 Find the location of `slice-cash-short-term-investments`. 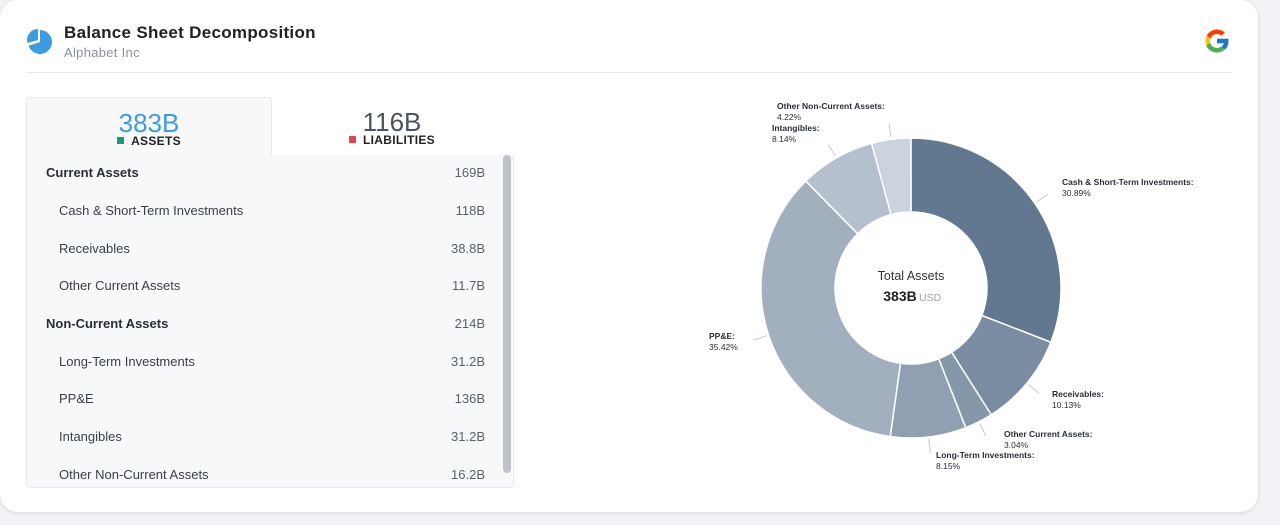

slice-cash-short-term-investments is located at coordinates (986, 240).